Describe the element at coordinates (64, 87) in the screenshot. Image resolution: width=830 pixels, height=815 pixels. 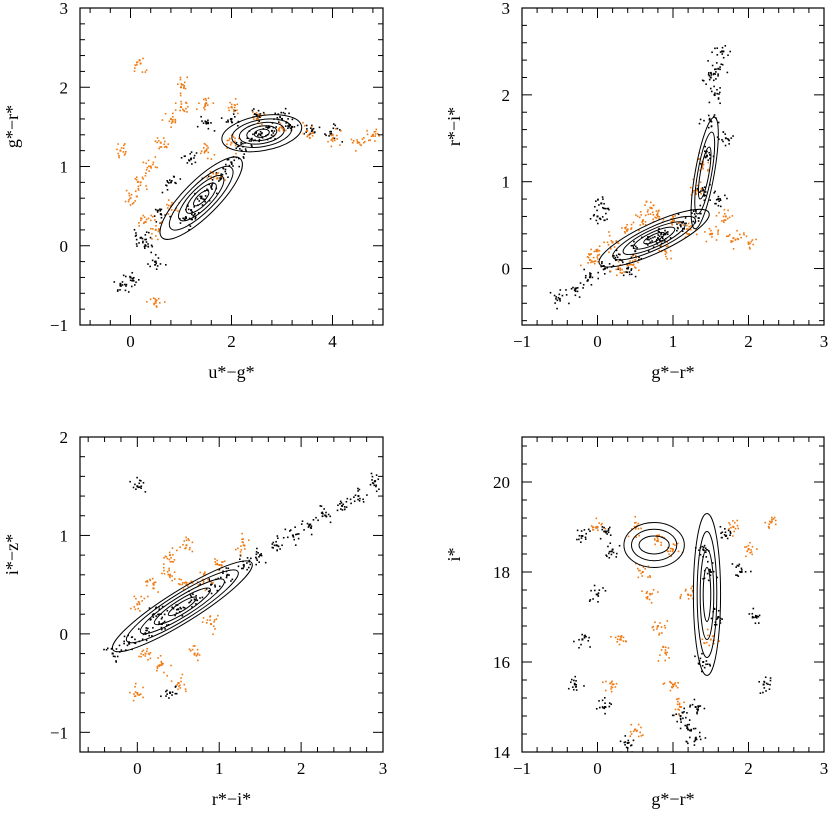
I see `y-tick-label: 2` at that location.